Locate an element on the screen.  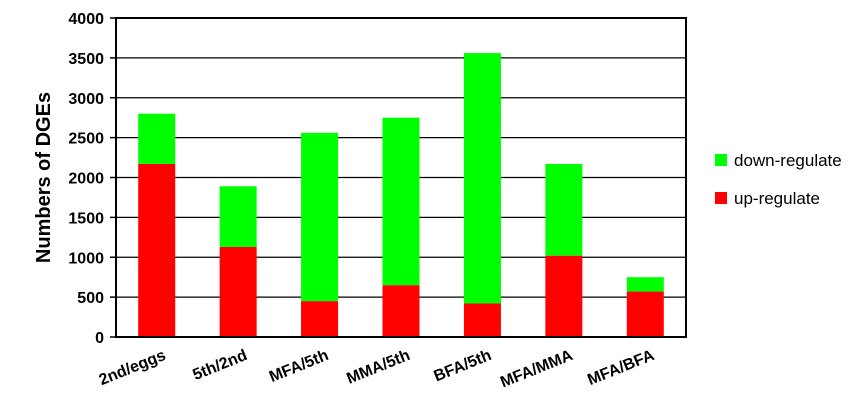
x-tick-label: 2nd/eggs is located at coordinates (133, 368).